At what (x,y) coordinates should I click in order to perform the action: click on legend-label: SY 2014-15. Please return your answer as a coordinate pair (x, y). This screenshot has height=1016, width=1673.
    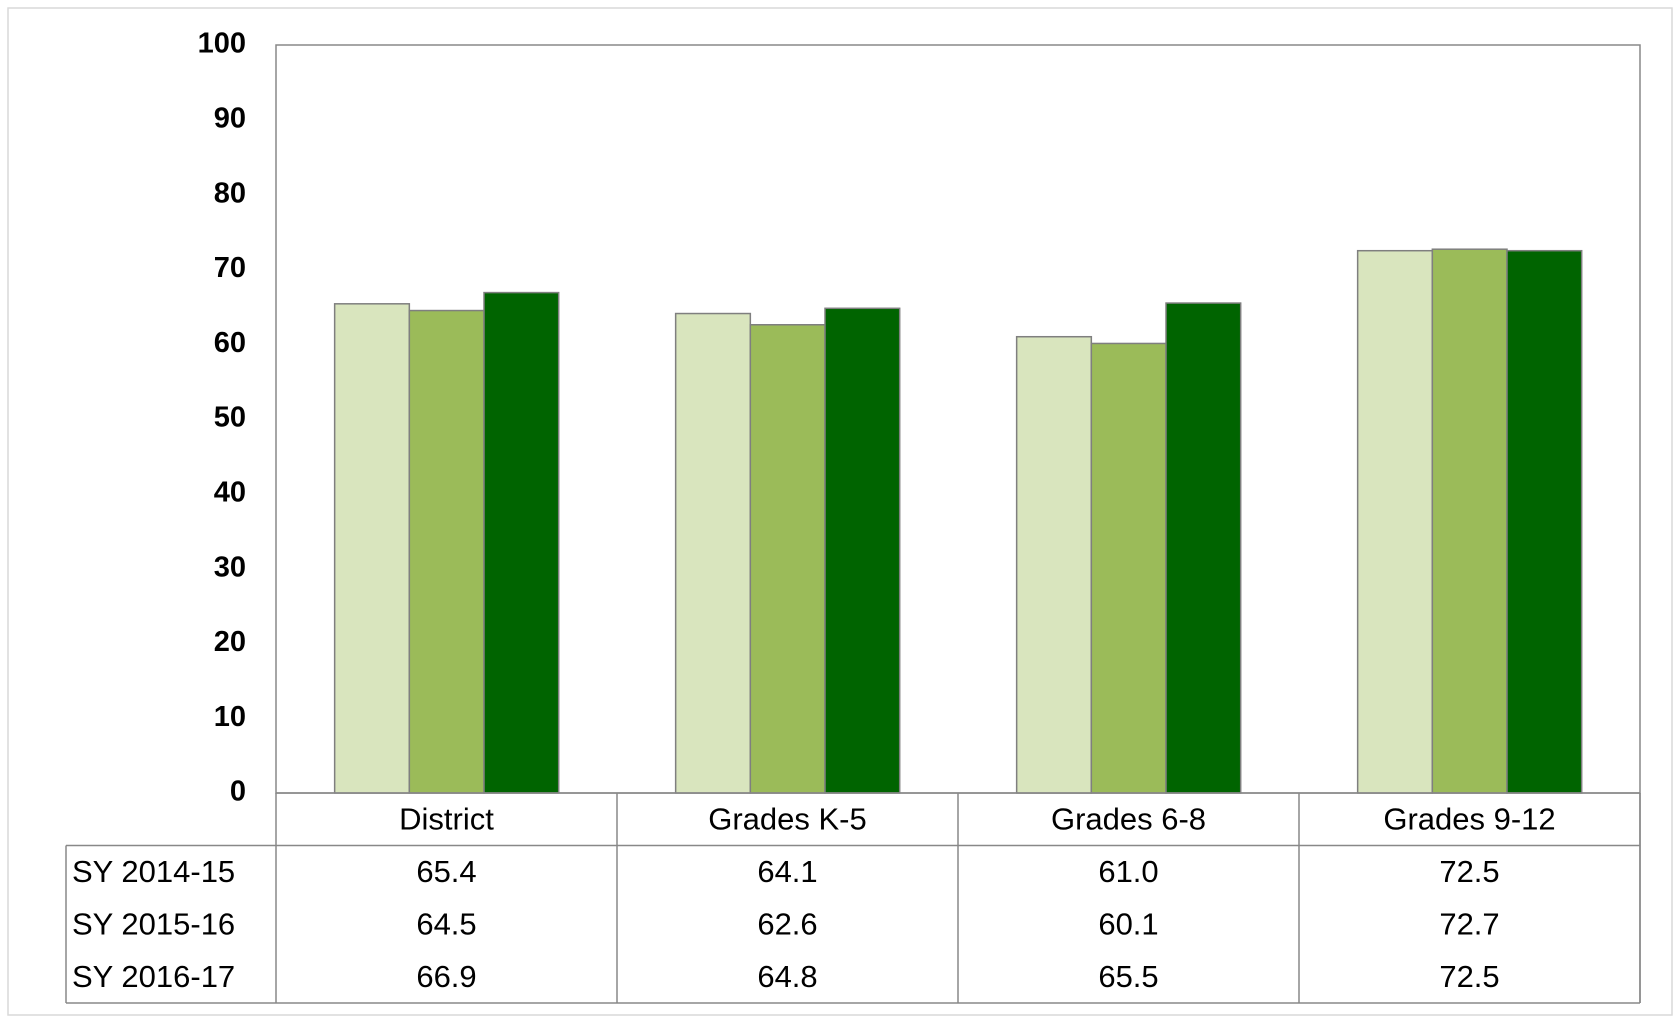
    Looking at the image, I should click on (153, 871).